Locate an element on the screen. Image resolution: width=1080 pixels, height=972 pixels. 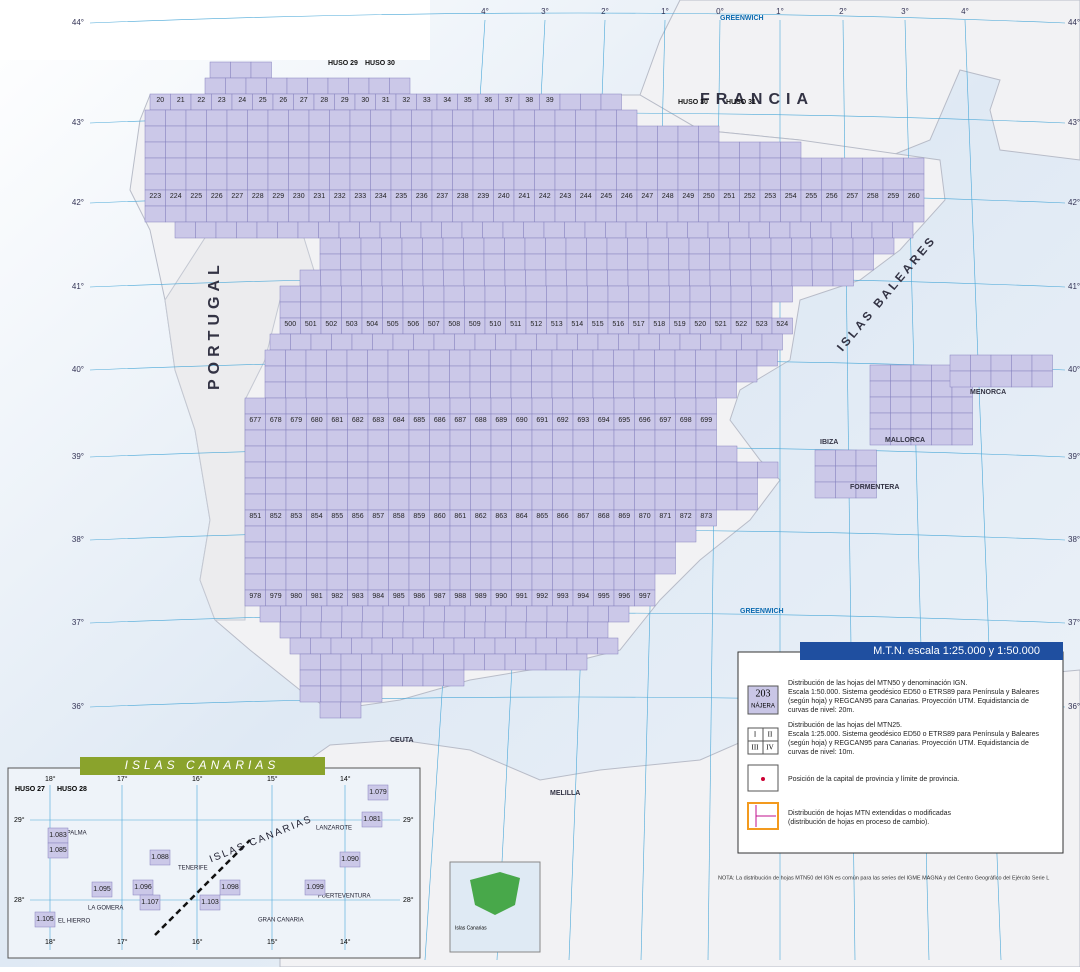
can-sheet-number: 1.079 is located at coordinates (378, 792).